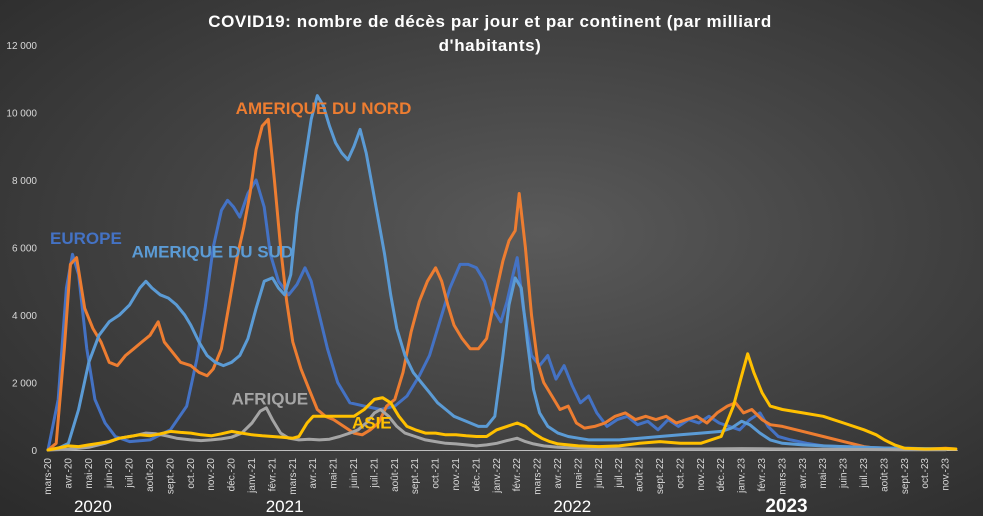 The width and height of the screenshot is (983, 516). What do you see at coordinates (272, 475) in the screenshot?
I see `x-tick-label: févr.-21` at bounding box center [272, 475].